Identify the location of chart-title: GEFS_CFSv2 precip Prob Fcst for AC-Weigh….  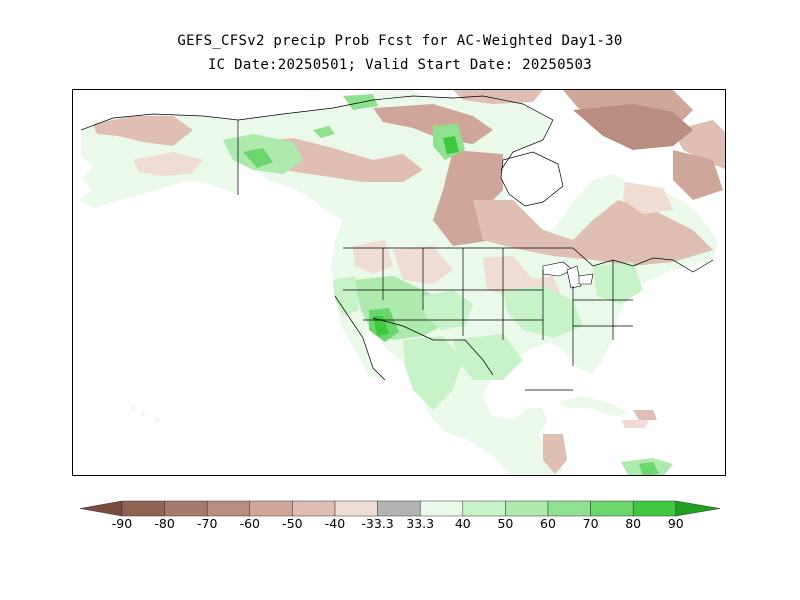
(400, 41).